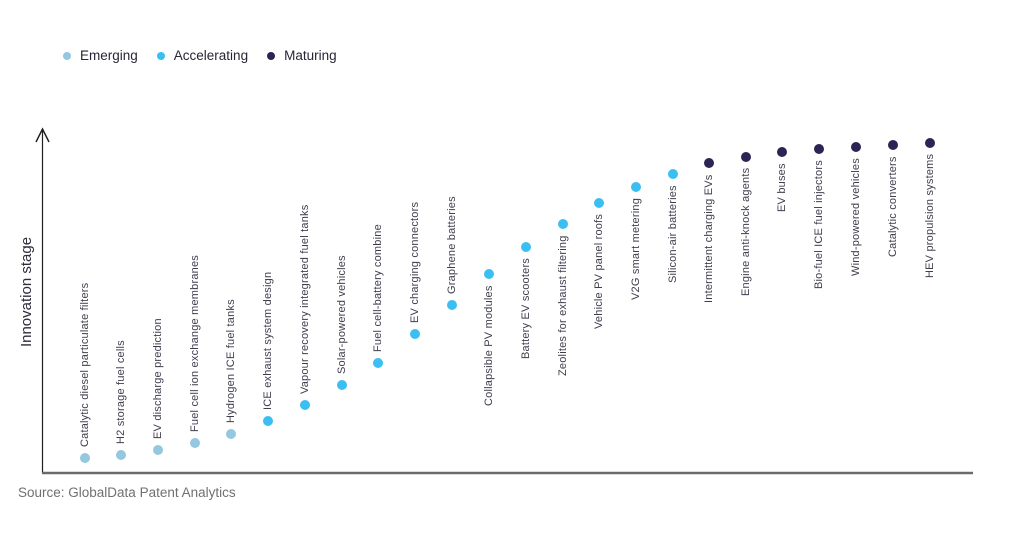 The height and width of the screenshot is (538, 1024). What do you see at coordinates (599, 271) in the screenshot?
I see `point-label: Vehicle PV panel roofs` at bounding box center [599, 271].